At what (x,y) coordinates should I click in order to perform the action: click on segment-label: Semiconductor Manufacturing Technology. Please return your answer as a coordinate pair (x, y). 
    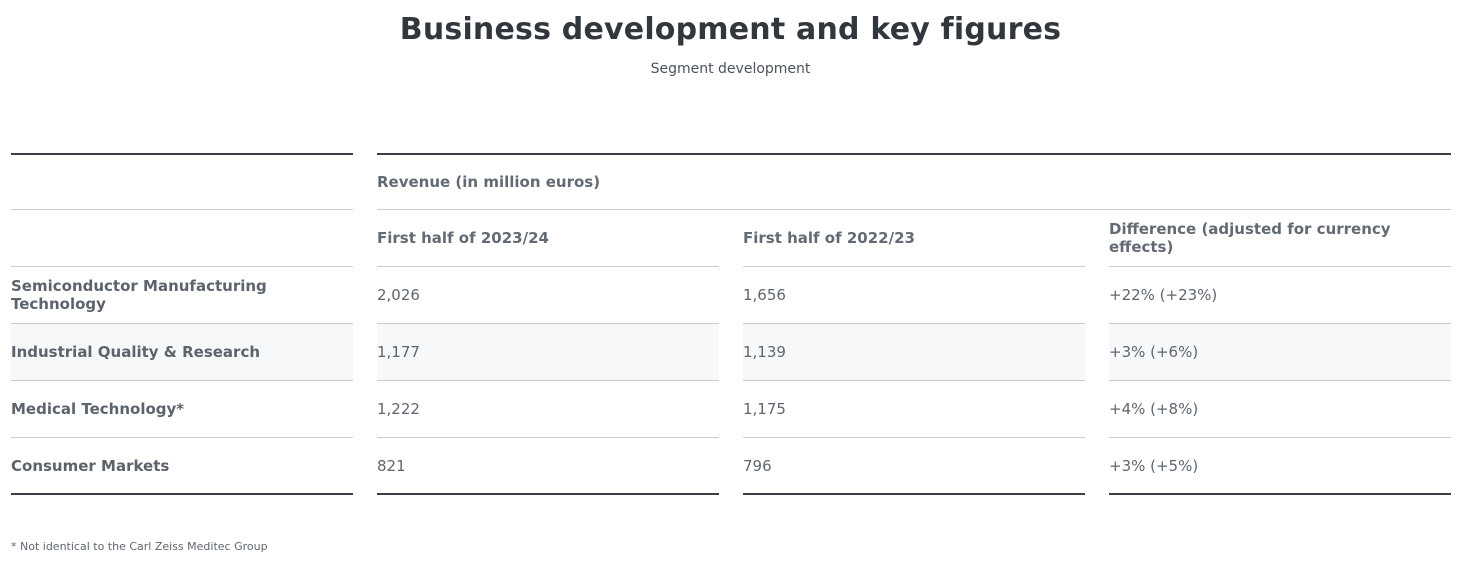
    Looking at the image, I should click on (182, 295).